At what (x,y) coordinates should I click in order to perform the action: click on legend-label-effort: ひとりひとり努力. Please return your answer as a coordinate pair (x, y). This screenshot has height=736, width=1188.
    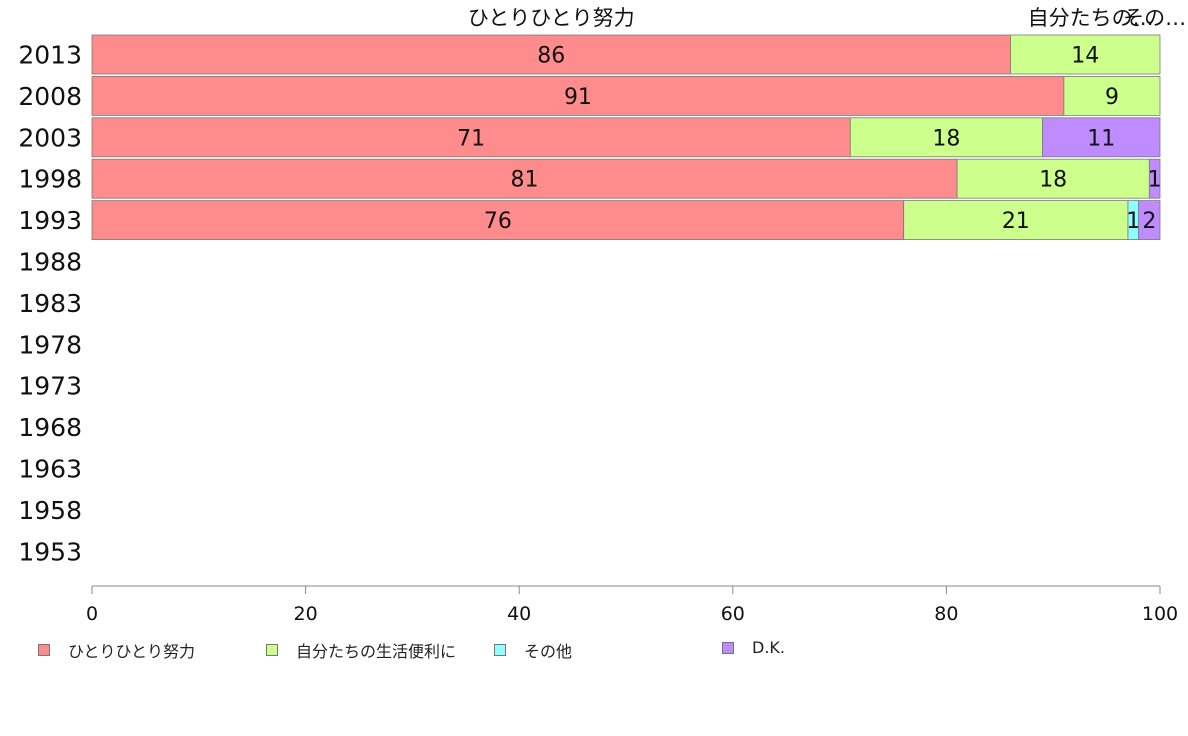
    Looking at the image, I should click on (132, 651).